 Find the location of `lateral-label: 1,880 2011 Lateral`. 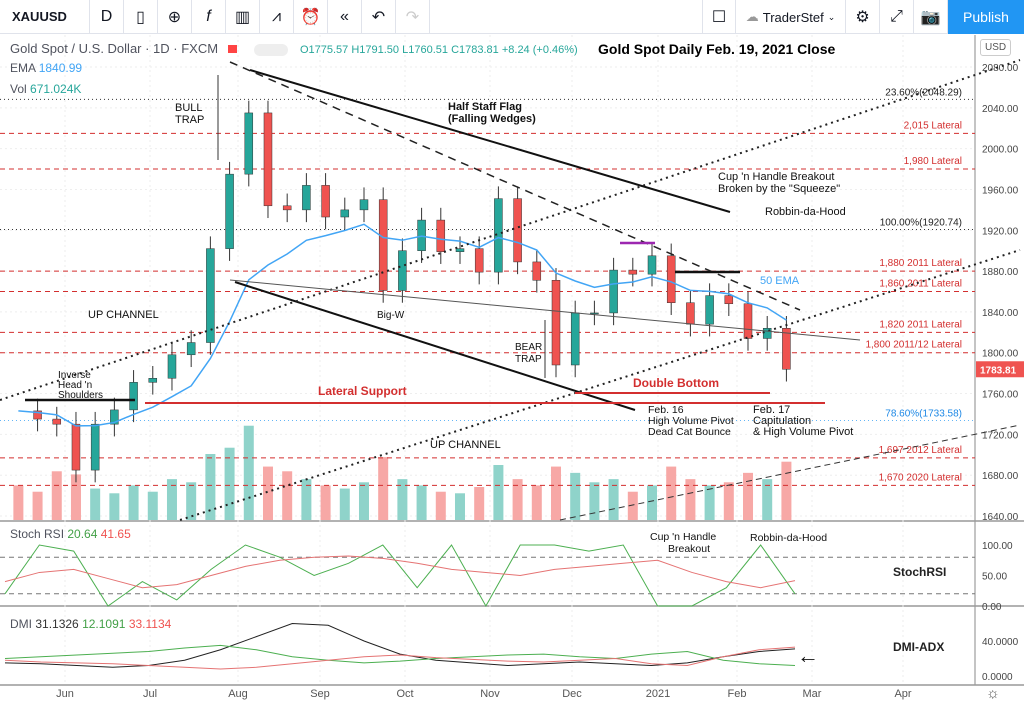

lateral-label: 1,880 2011 Lateral is located at coordinates (920, 263).